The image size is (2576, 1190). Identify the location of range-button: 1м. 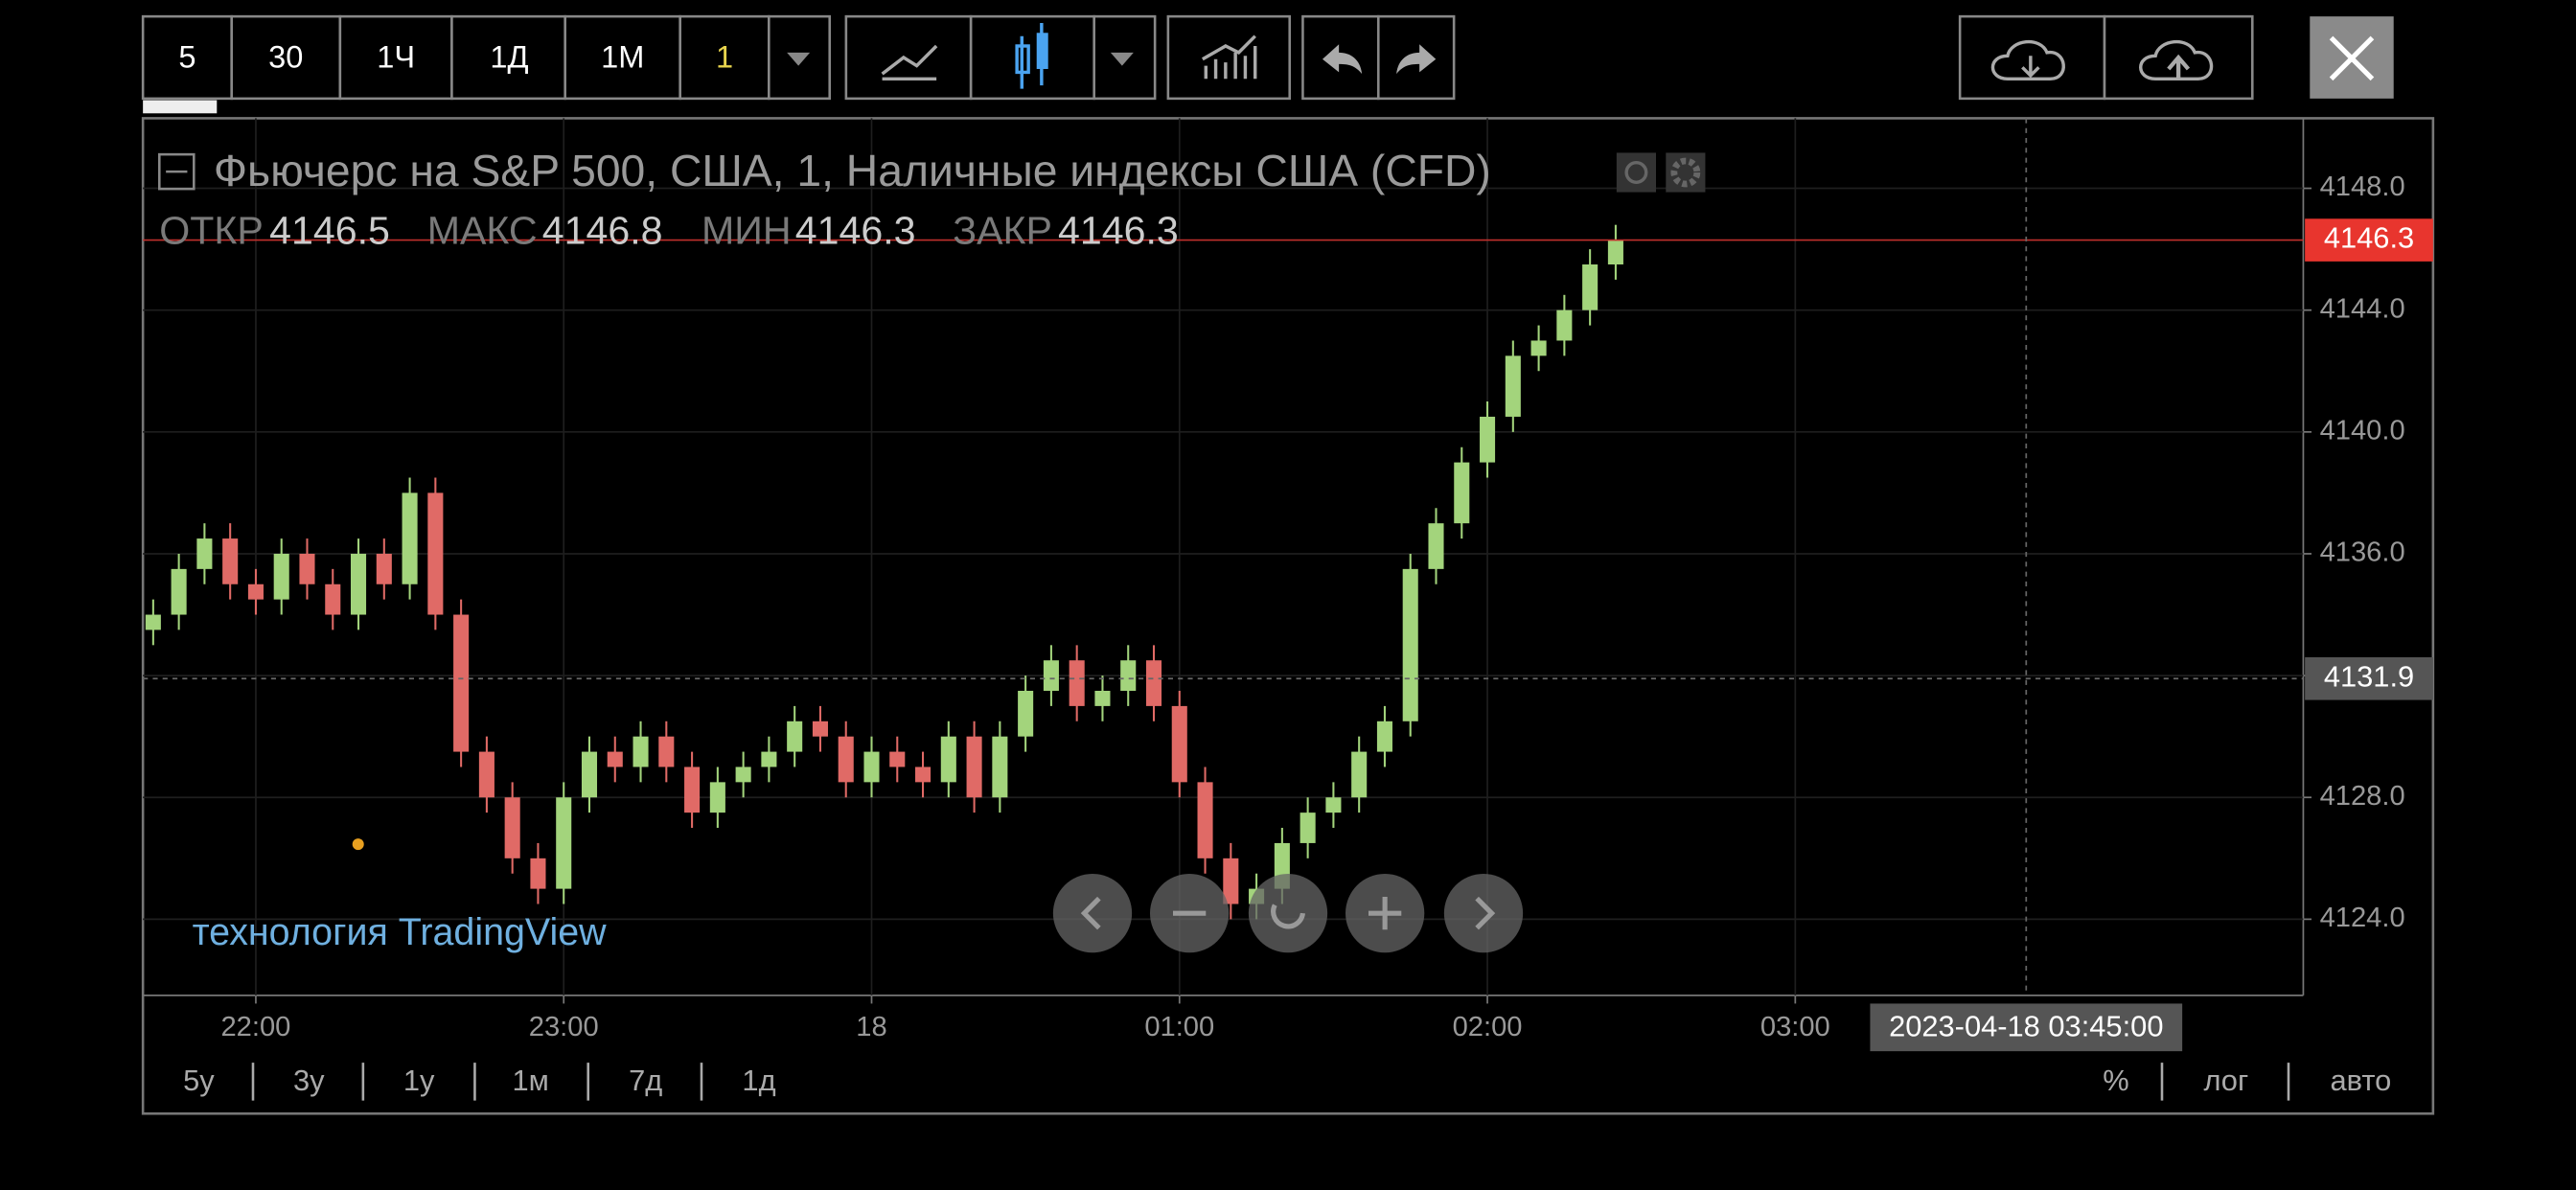
(531, 1080).